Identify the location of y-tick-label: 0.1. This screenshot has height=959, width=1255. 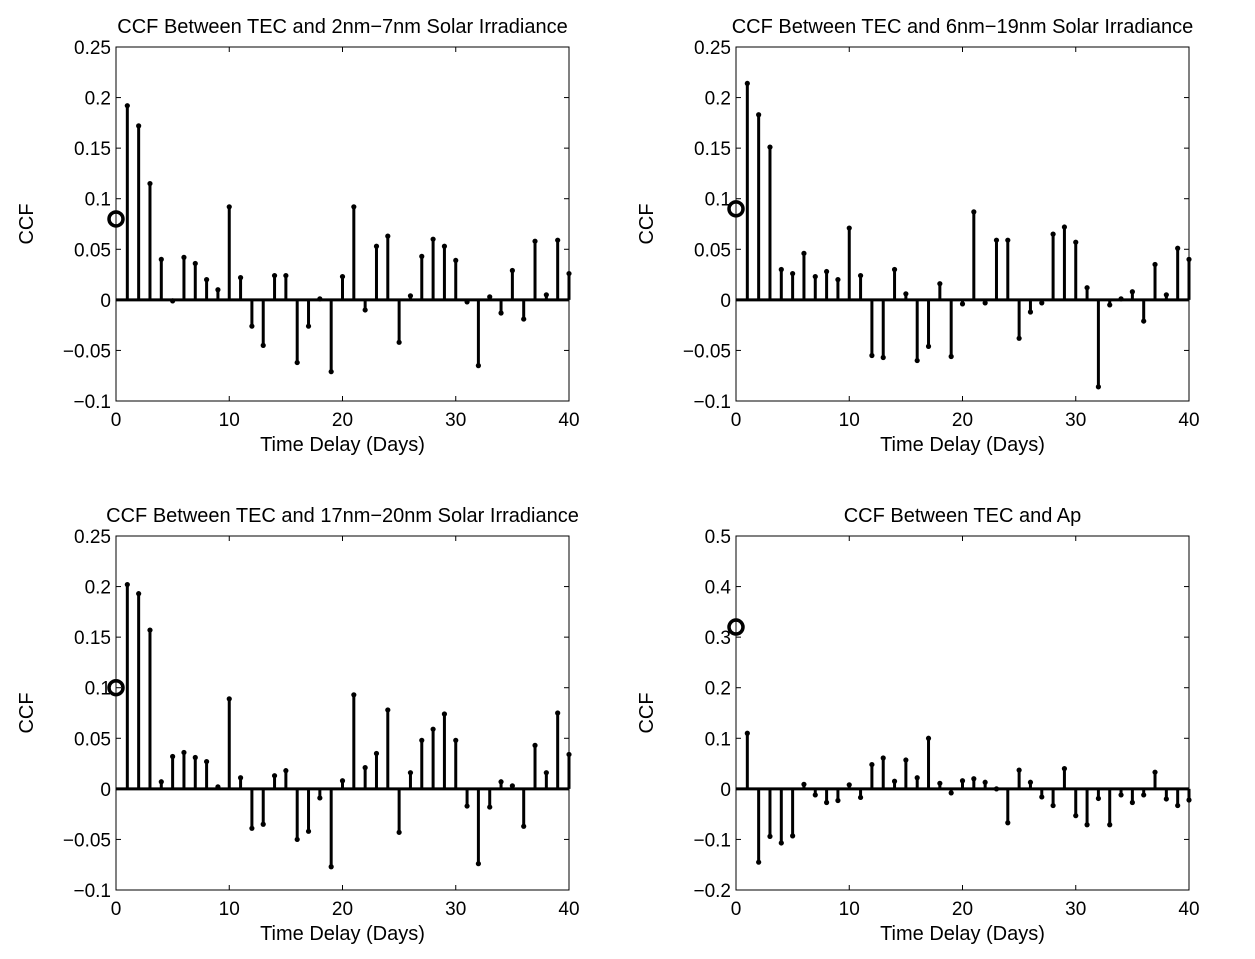
(718, 739).